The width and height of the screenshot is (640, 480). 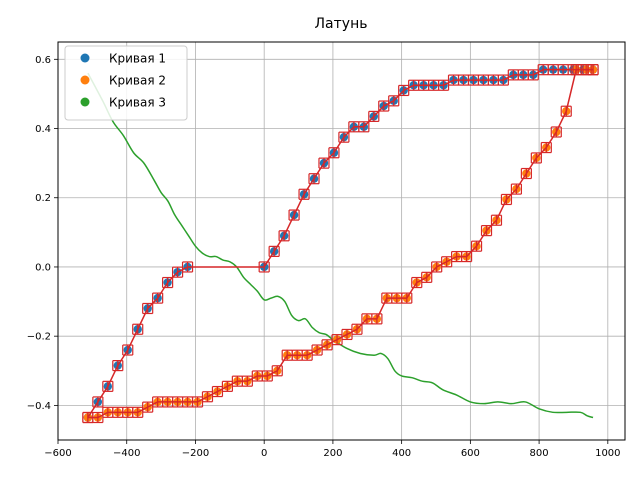 I want to click on x-tick-label: 600, so click(x=470, y=453).